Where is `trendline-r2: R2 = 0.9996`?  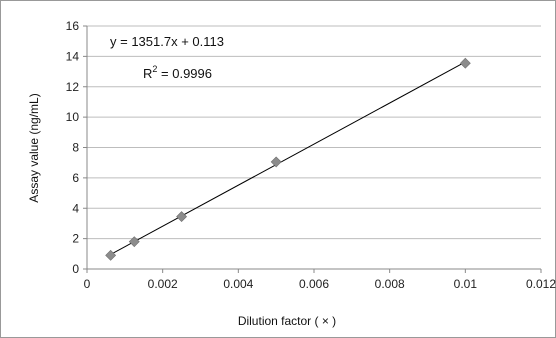 trendline-r2: R2 = 0.9996 is located at coordinates (177, 72).